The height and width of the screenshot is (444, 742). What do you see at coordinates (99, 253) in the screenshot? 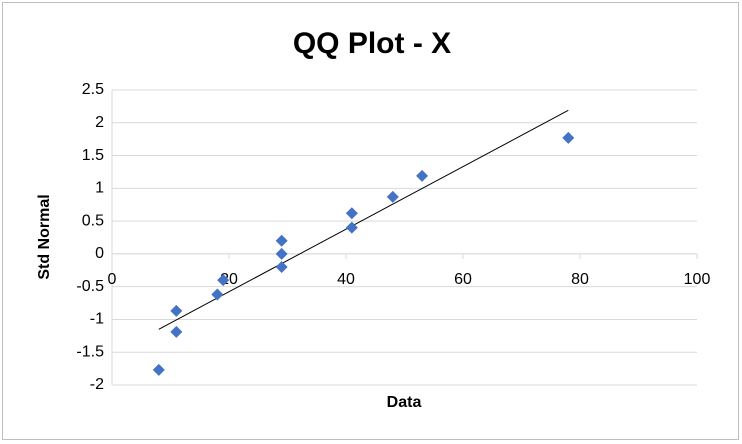
I see `y-tick-label: 0` at bounding box center [99, 253].